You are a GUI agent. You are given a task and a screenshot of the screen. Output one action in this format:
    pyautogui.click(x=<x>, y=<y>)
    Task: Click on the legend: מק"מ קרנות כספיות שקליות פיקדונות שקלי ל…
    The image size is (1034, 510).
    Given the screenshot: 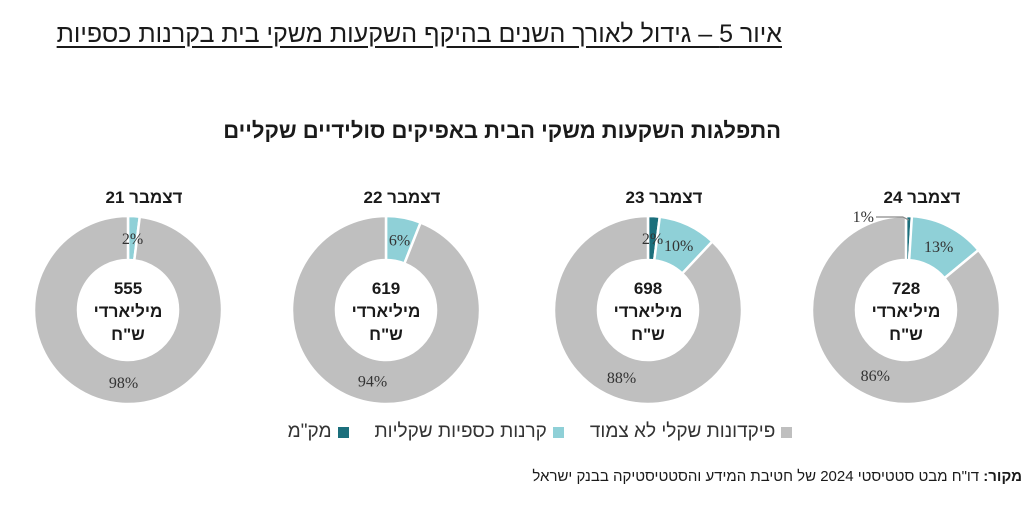 What is the action you would take?
    pyautogui.click(x=540, y=432)
    